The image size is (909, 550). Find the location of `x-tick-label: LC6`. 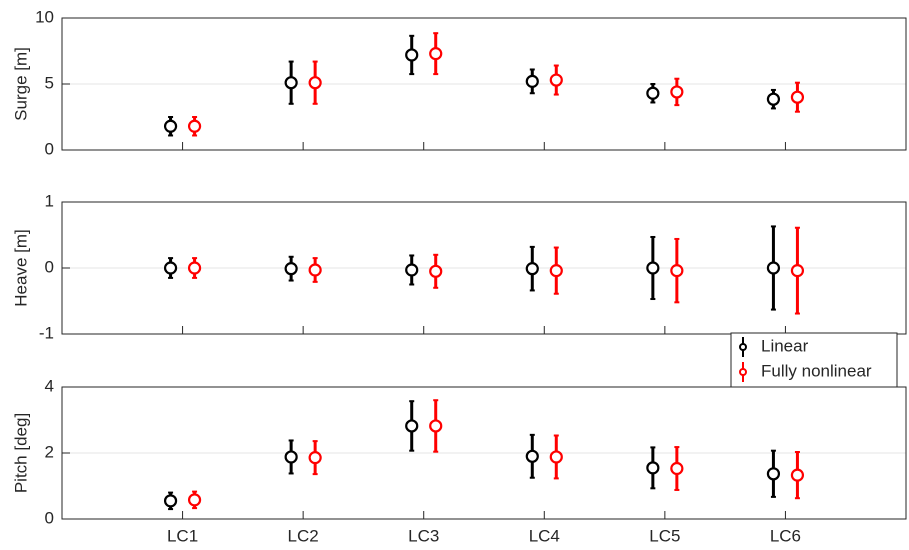

x-tick-label: LC6 is located at coordinates (785, 535).